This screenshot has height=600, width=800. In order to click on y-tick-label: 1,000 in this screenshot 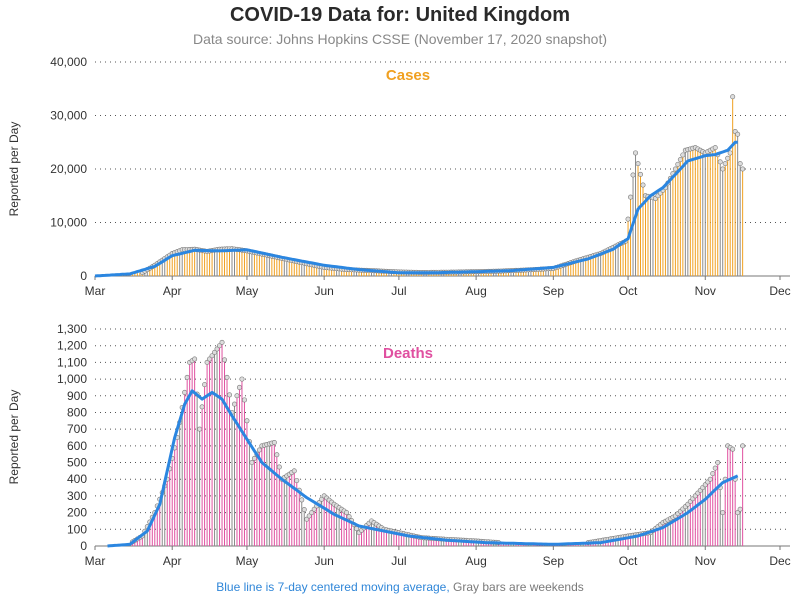, I will do `click(72, 379)`.